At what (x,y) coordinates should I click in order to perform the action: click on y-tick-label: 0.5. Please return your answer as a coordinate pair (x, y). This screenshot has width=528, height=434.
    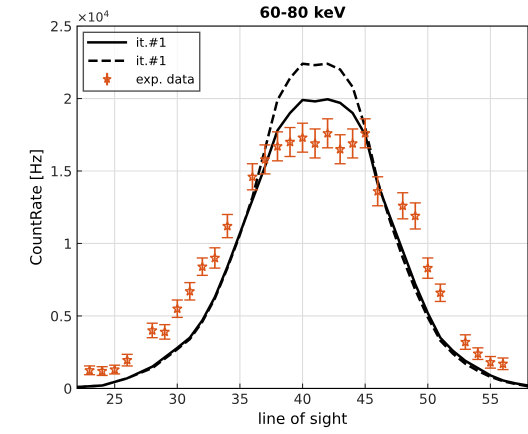
    Looking at the image, I should click on (61, 316).